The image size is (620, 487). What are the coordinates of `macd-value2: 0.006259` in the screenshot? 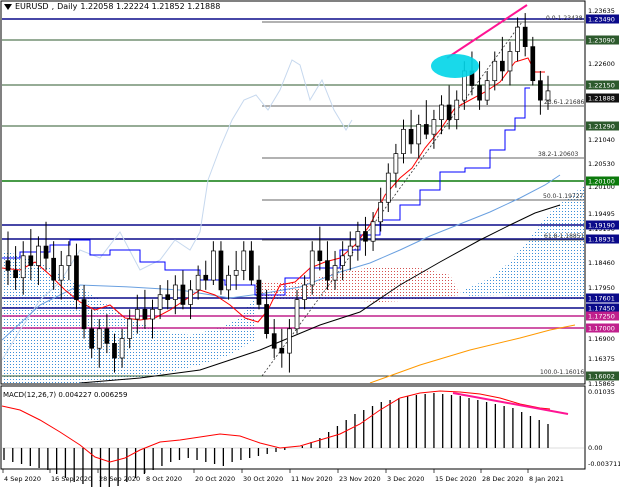 It's located at (111, 395).